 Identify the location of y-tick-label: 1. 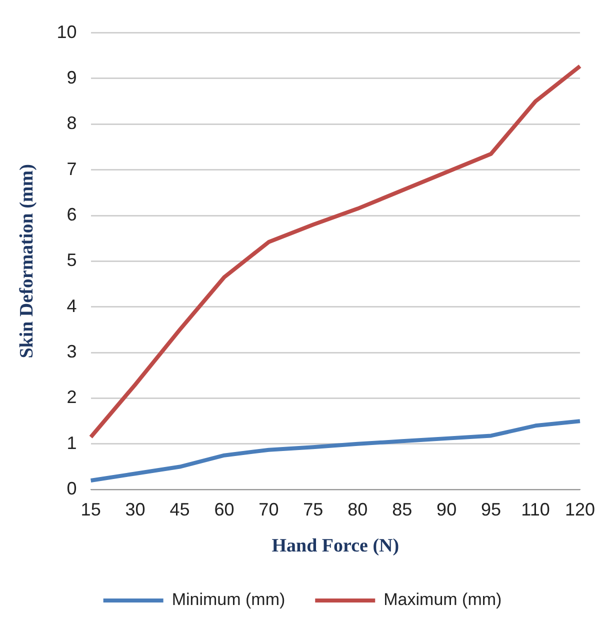
(71, 442).